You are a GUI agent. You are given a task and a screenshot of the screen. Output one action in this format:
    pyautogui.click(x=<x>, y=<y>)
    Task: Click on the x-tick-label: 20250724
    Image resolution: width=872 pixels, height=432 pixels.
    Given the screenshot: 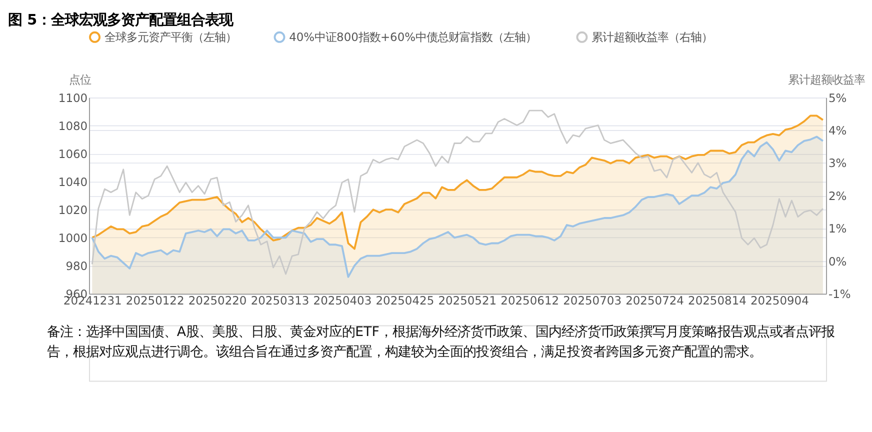 What is the action you would take?
    pyautogui.click(x=655, y=301)
    